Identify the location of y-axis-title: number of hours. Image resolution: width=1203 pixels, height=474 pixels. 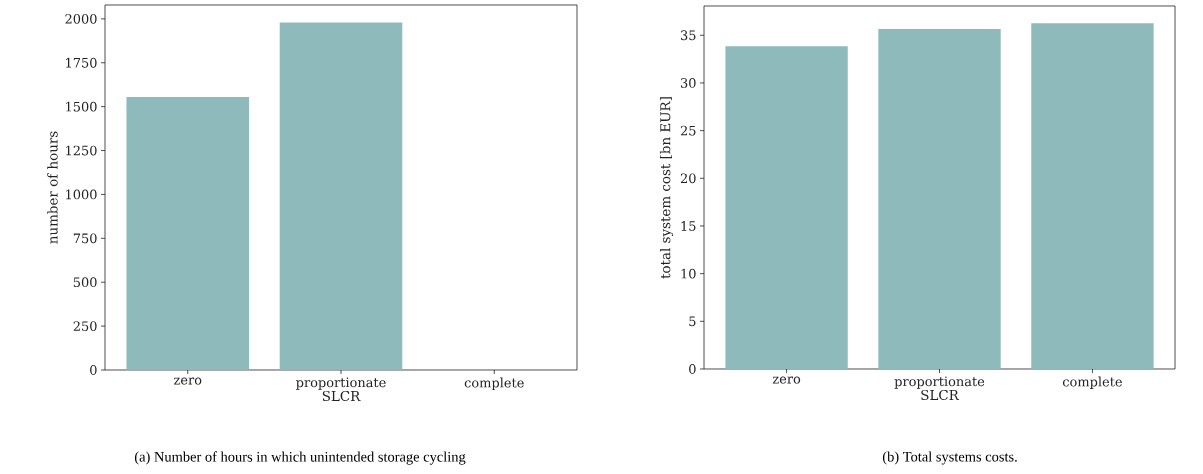
(52, 187).